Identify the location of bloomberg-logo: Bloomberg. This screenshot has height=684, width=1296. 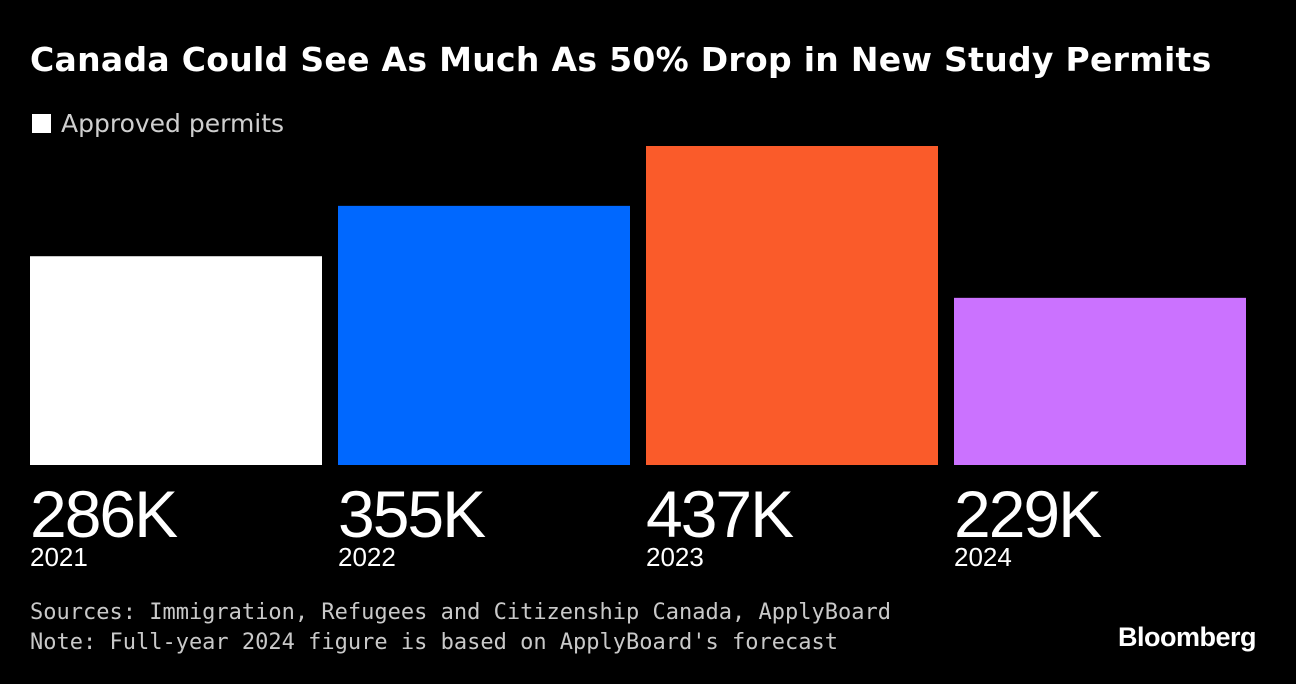
(1187, 637).